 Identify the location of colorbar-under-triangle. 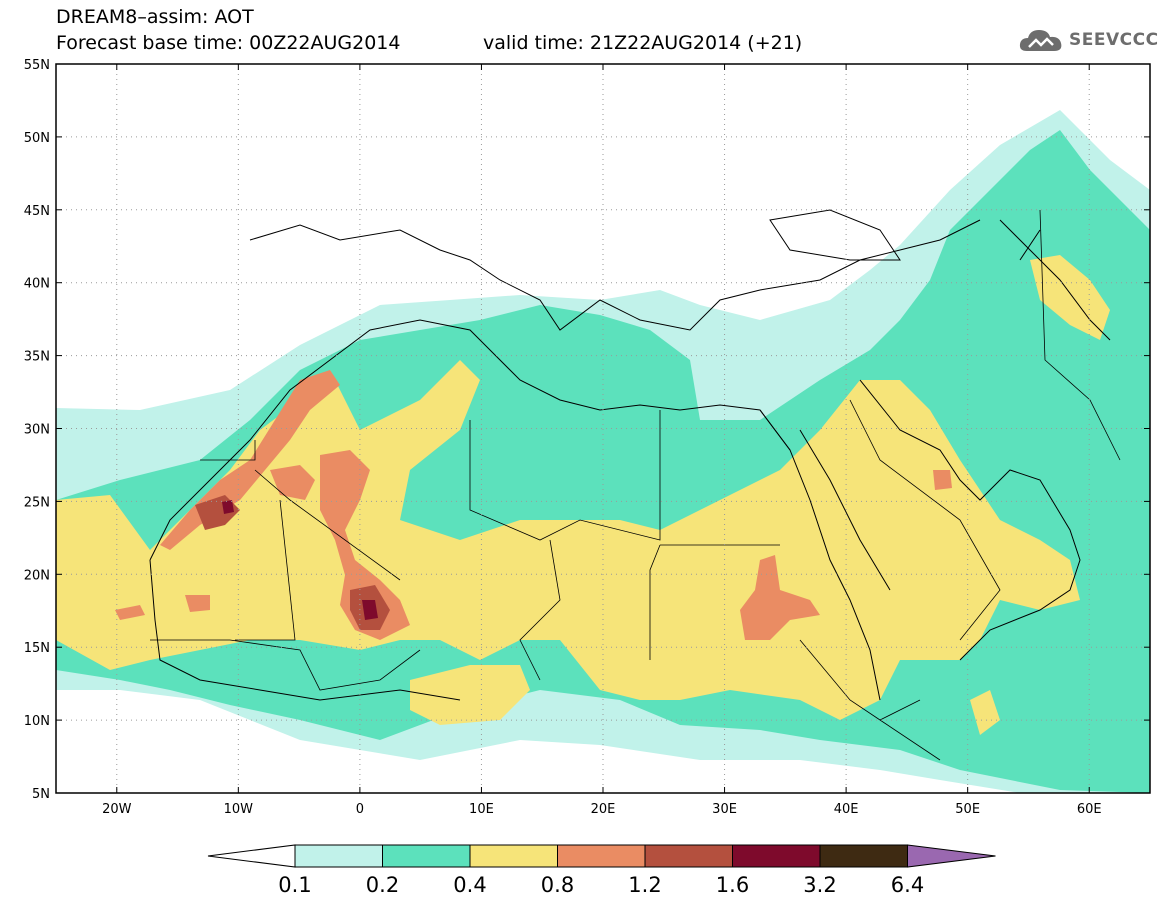
(251, 856).